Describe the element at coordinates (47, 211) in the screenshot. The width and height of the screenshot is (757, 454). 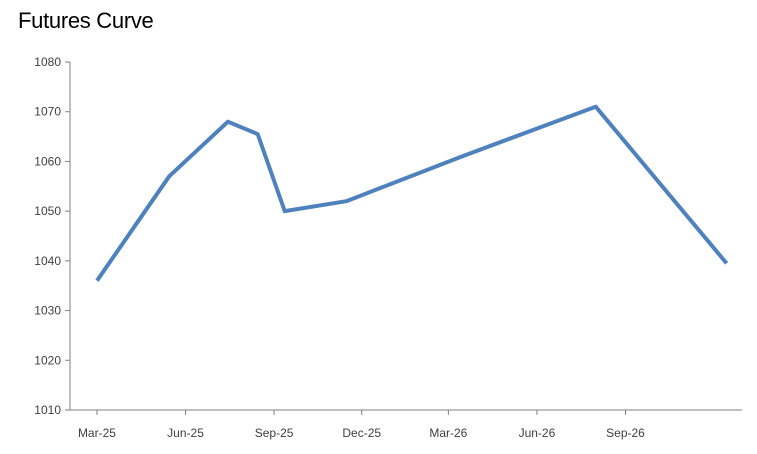
I see `y-tick-label: 1050` at that location.